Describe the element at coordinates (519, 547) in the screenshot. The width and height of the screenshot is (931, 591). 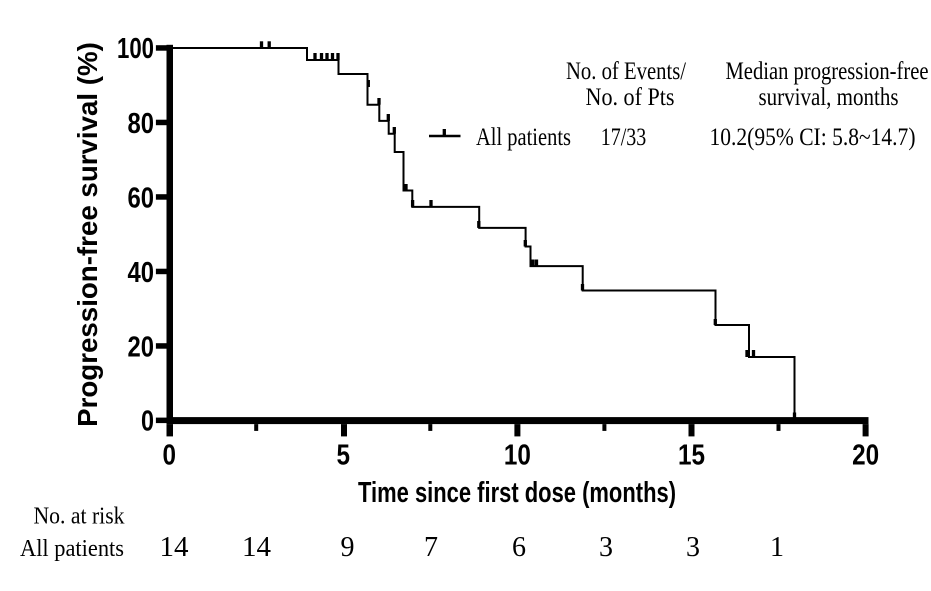
I see `svg-text: 6` at that location.